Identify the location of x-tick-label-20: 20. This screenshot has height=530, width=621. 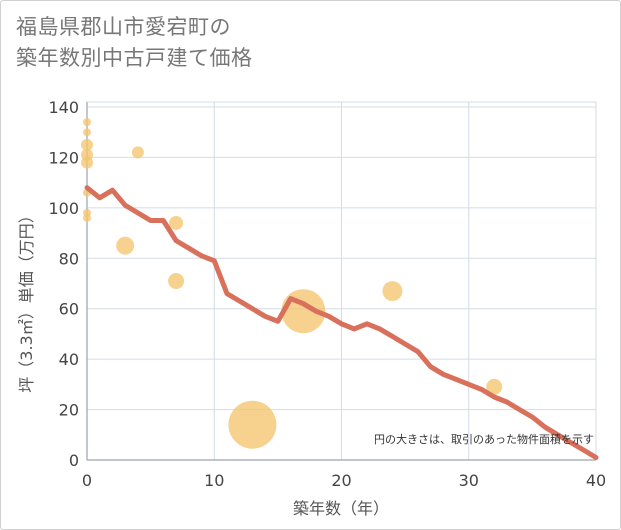
(341, 480).